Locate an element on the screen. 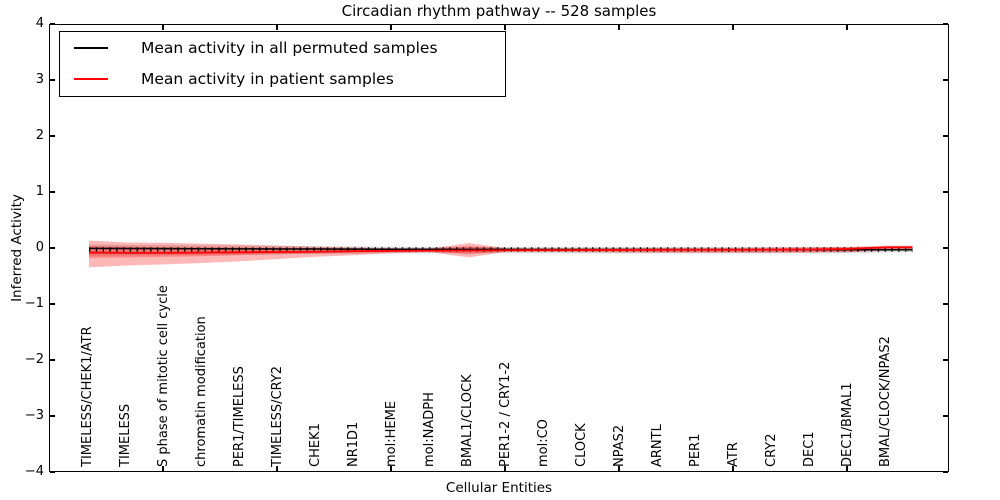  category-label: BMAL/CLOCK/NPAS2 is located at coordinates (885, 401).